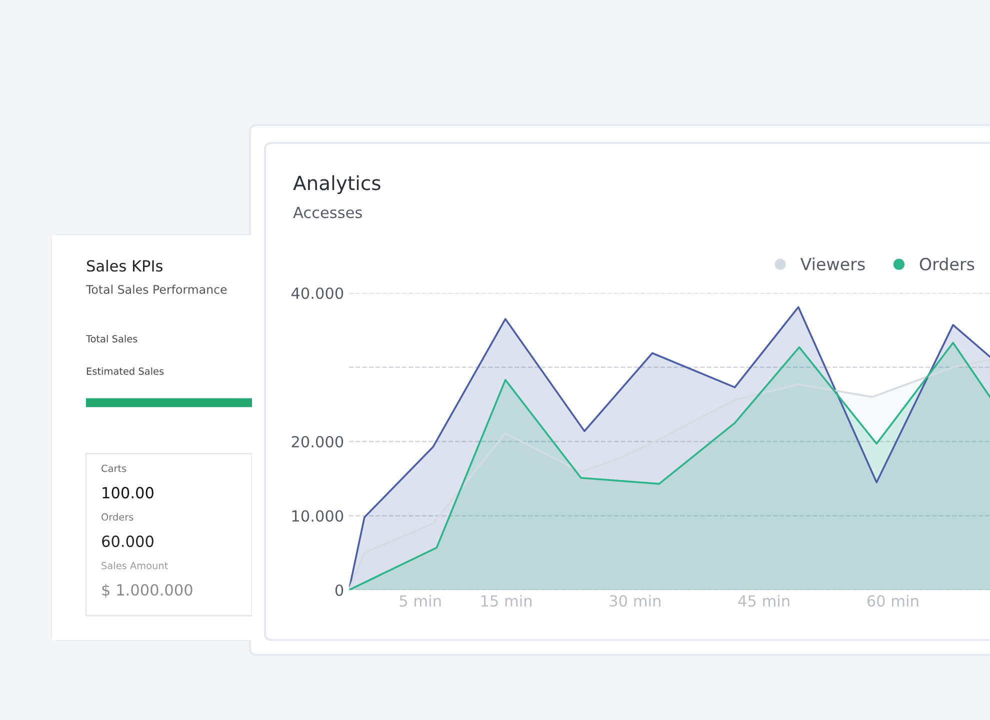 The height and width of the screenshot is (720, 990). Describe the element at coordinates (147, 591) in the screenshot. I see `text: $ 1.000.000` at that location.